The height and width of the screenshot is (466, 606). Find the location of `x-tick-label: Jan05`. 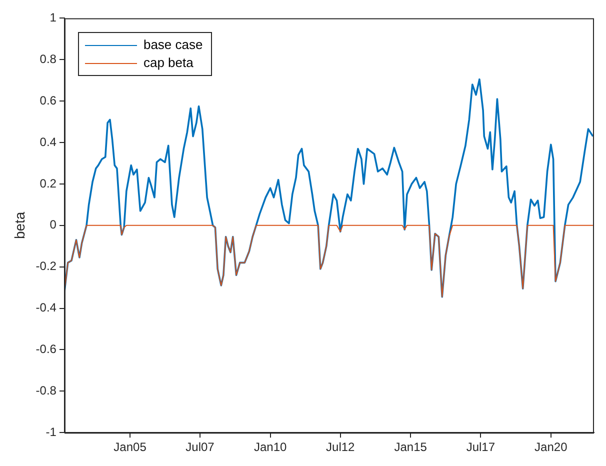

x-tick-label: Jan05 is located at coordinates (130, 447).